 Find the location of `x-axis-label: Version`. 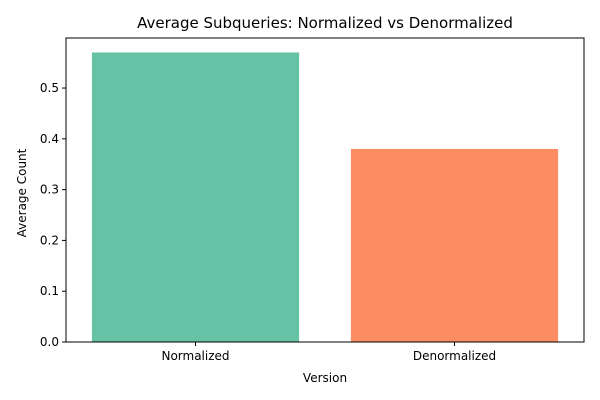

x-axis-label: Version is located at coordinates (325, 378).